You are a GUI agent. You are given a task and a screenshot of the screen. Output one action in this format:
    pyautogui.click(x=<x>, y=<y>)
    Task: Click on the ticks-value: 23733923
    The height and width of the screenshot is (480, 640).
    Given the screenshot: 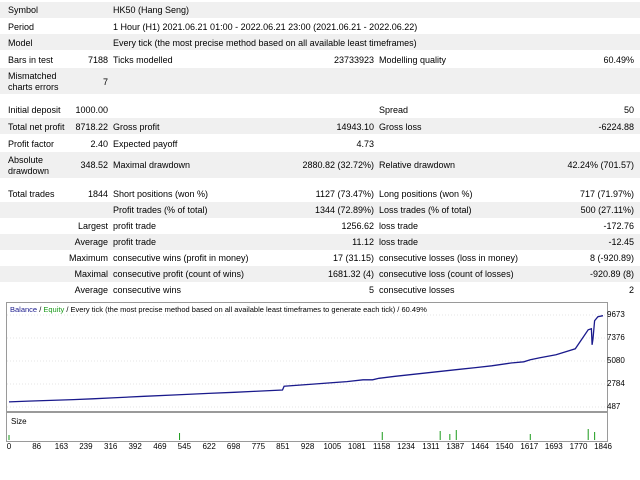 What is the action you would take?
    pyautogui.click(x=353, y=60)
    